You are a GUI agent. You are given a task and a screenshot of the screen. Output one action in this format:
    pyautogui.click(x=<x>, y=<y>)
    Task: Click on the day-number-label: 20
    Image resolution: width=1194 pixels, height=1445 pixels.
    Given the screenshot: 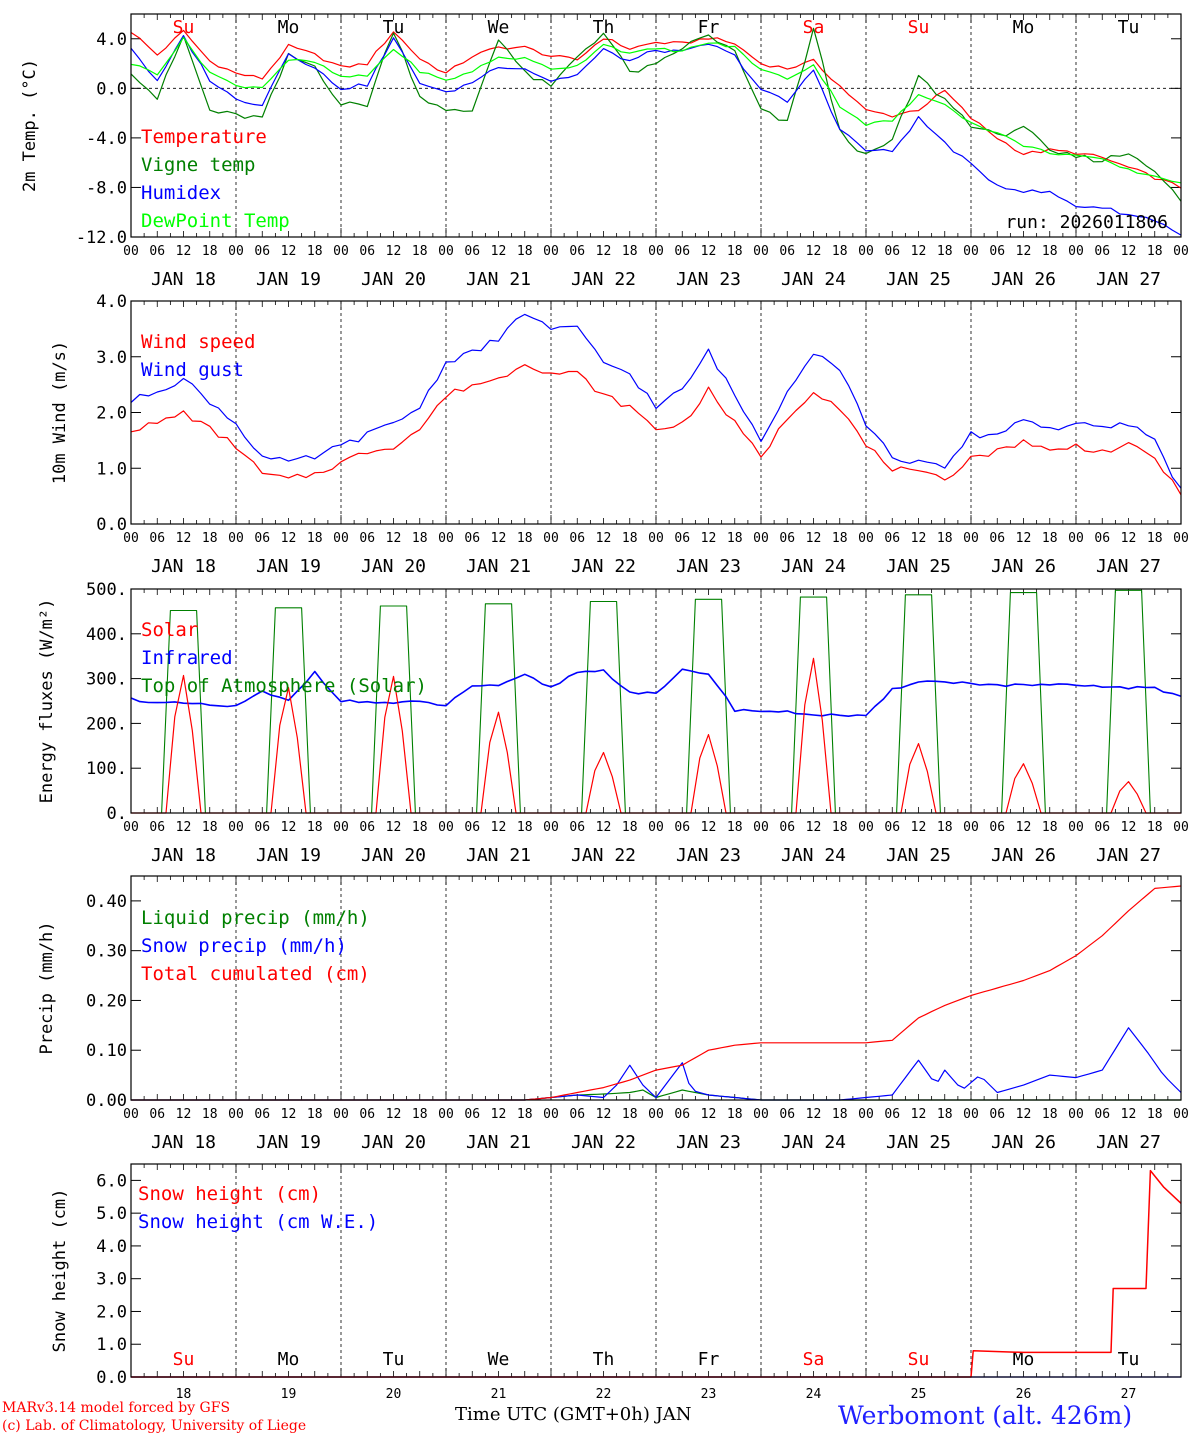 What is the action you would take?
    pyautogui.click(x=394, y=1394)
    